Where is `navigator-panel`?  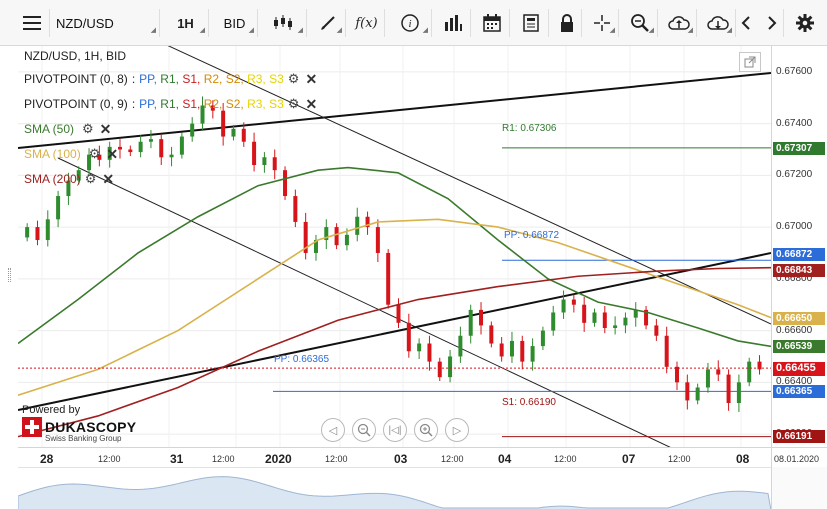 navigator-panel is located at coordinates (394, 488).